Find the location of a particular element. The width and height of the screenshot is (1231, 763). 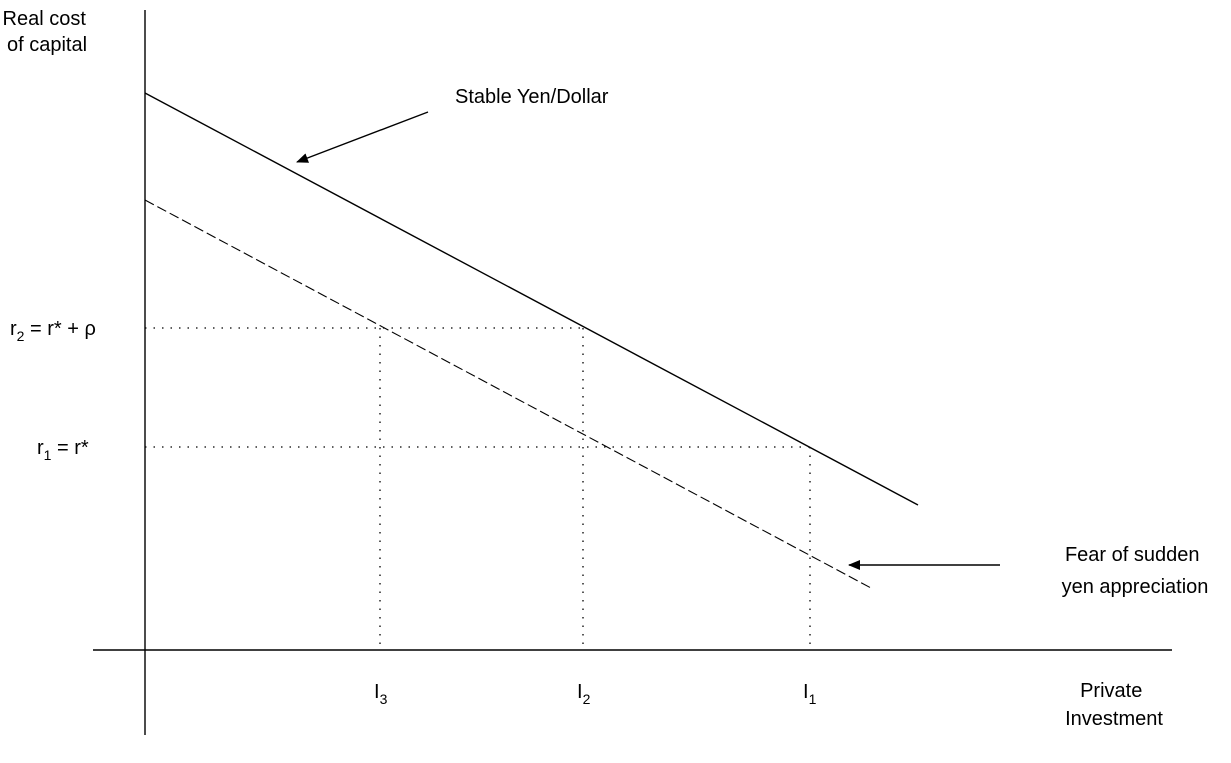

stable-curve-arrow is located at coordinates (362, 137).